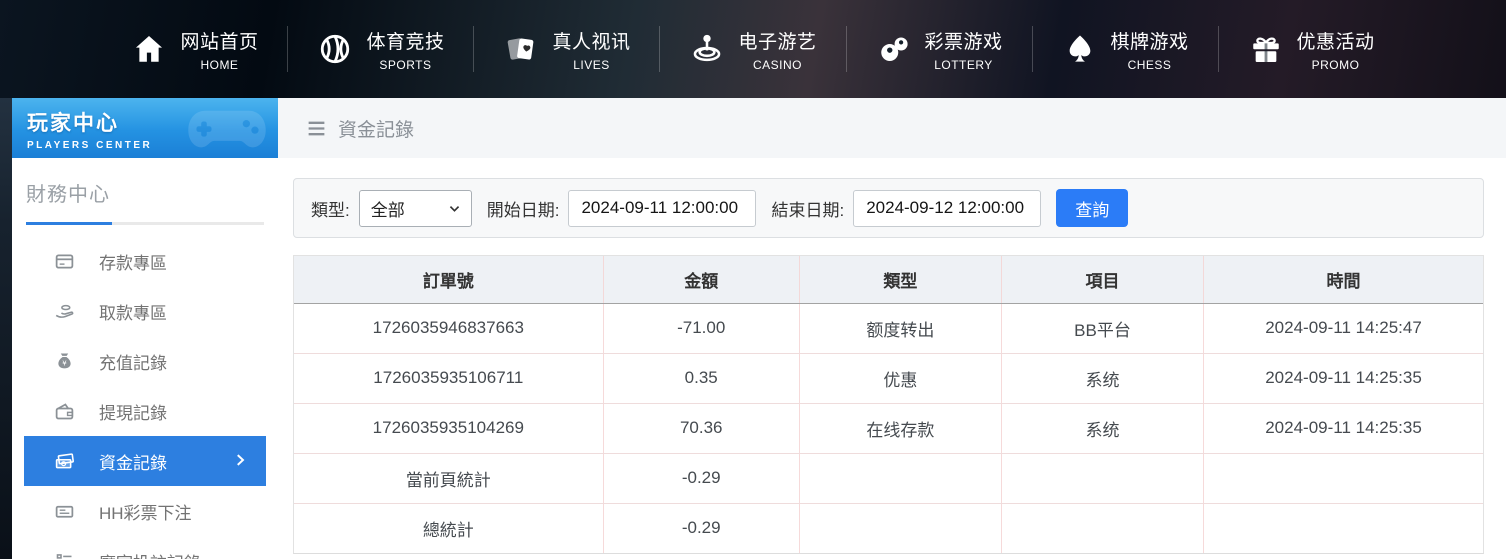 This screenshot has height=559, width=1506. What do you see at coordinates (64, 461) in the screenshot?
I see `banknotes-icon` at bounding box center [64, 461].